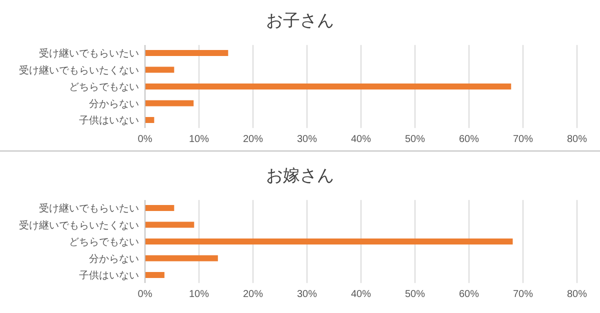 This screenshot has height=313, width=600. I want to click on chart-title: お子さん, so click(300, 20).